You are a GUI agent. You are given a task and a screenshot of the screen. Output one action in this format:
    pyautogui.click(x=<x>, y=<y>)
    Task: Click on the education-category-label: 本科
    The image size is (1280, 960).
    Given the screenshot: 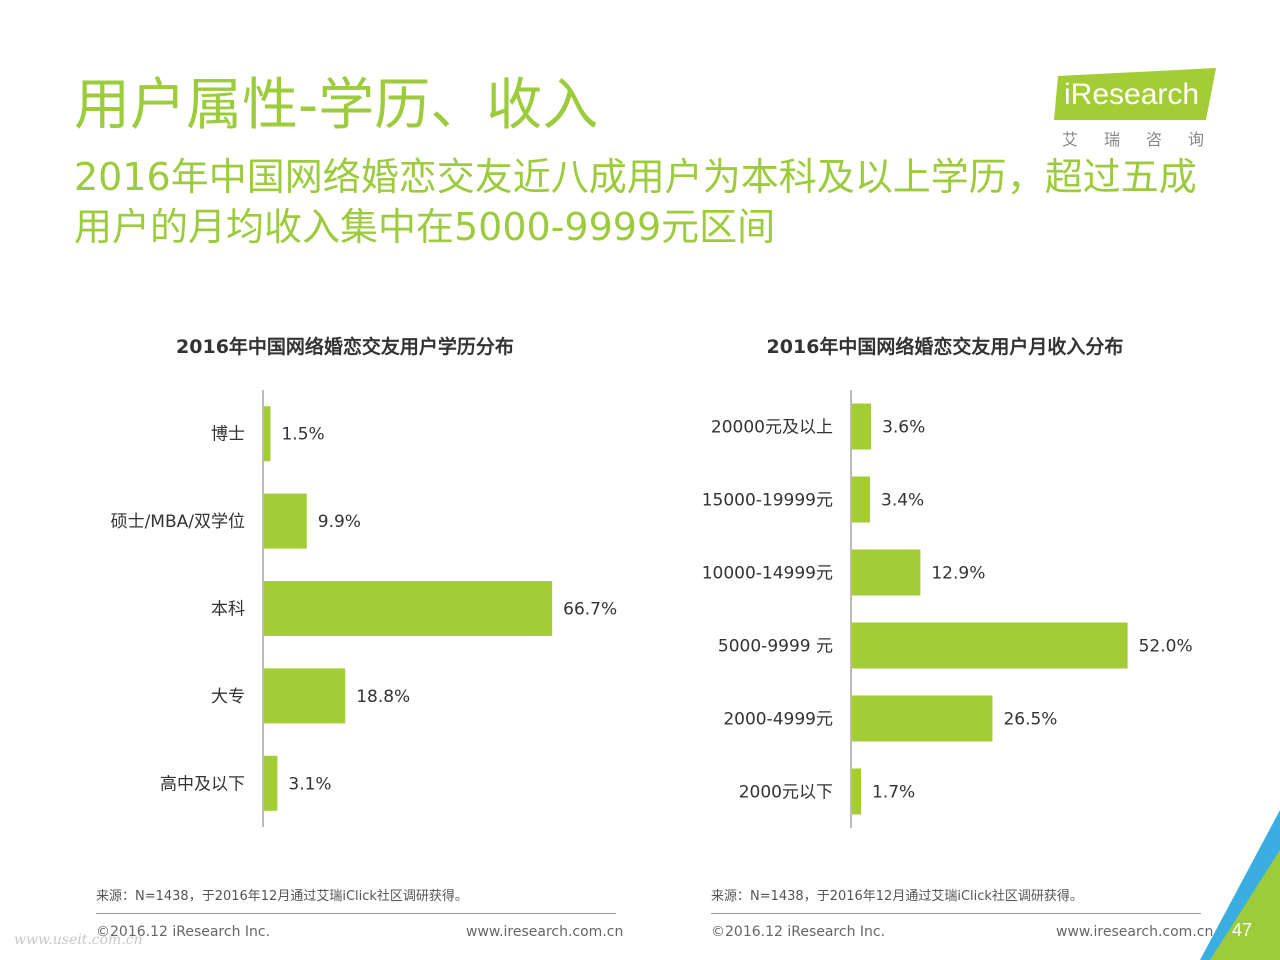 What is the action you would take?
    pyautogui.click(x=228, y=610)
    